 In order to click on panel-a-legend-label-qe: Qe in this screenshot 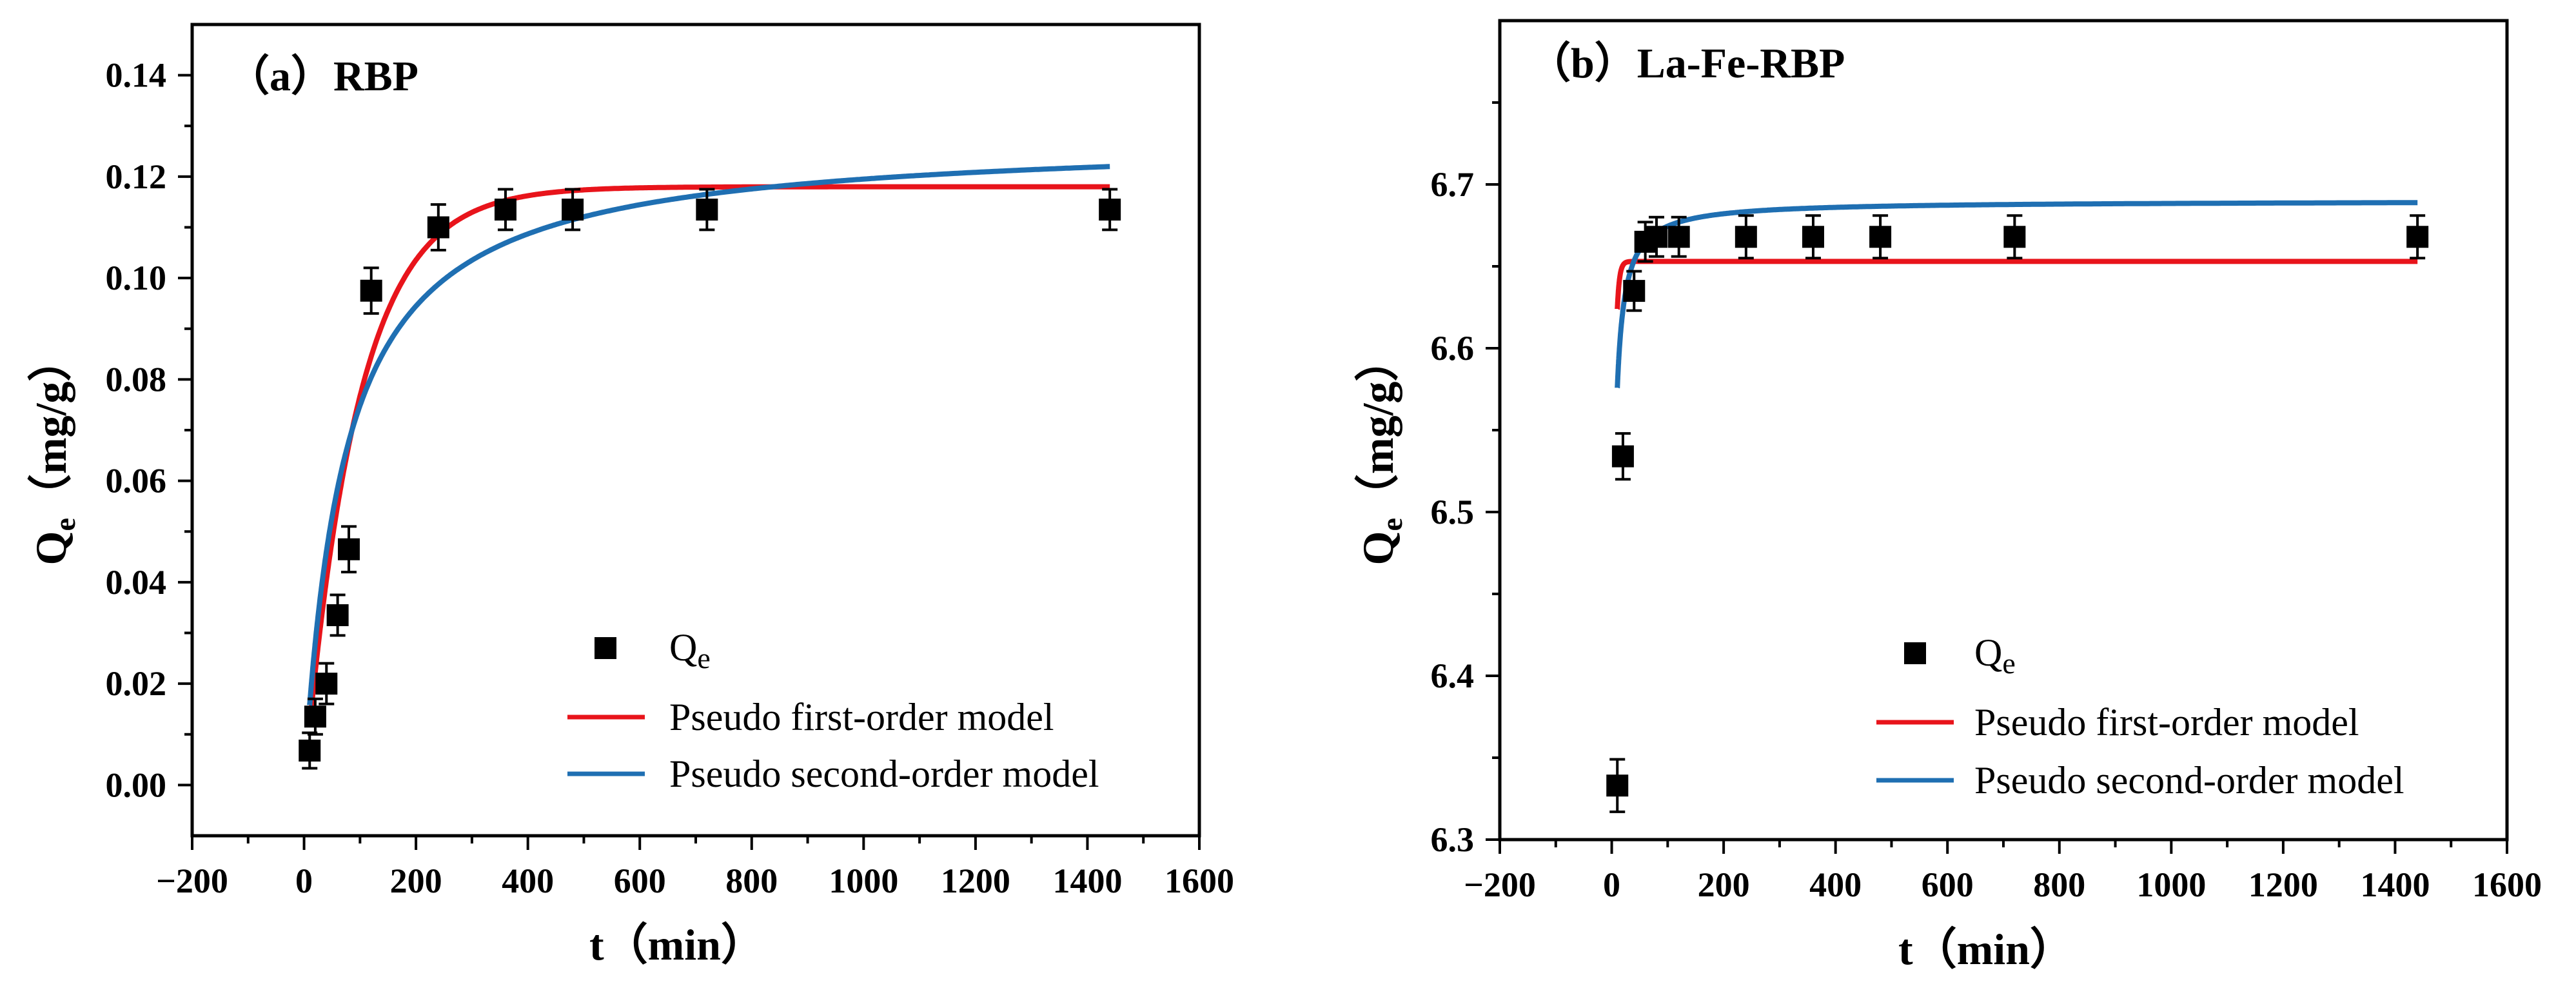, I will do `click(690, 650)`.